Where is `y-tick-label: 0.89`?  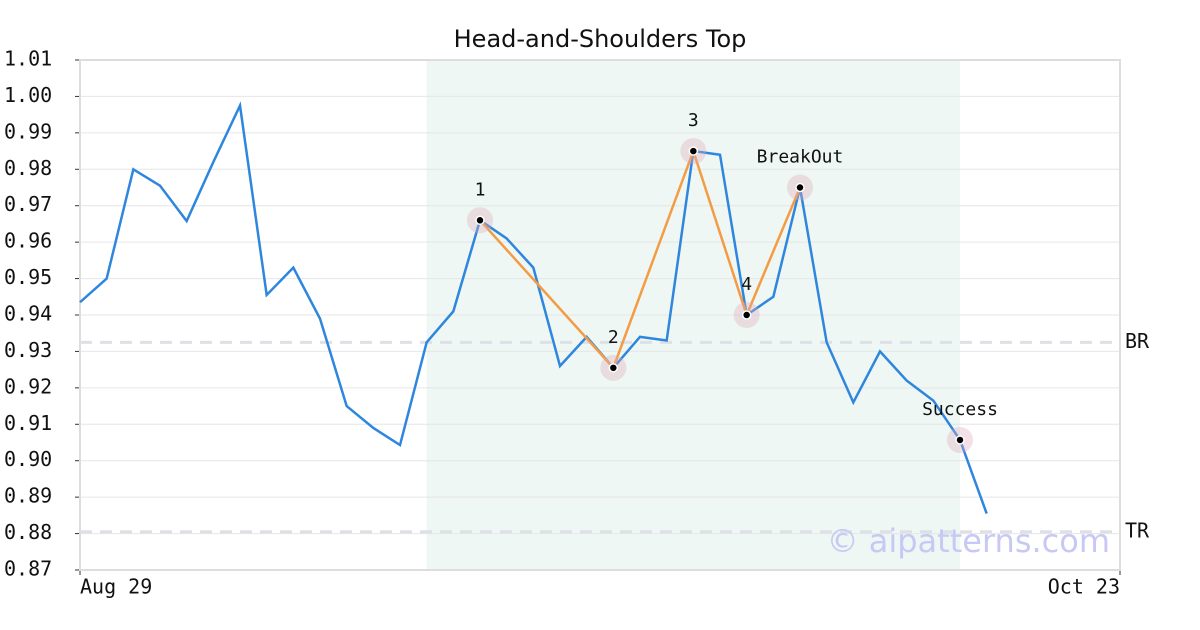
y-tick-label: 0.89 is located at coordinates (28, 496).